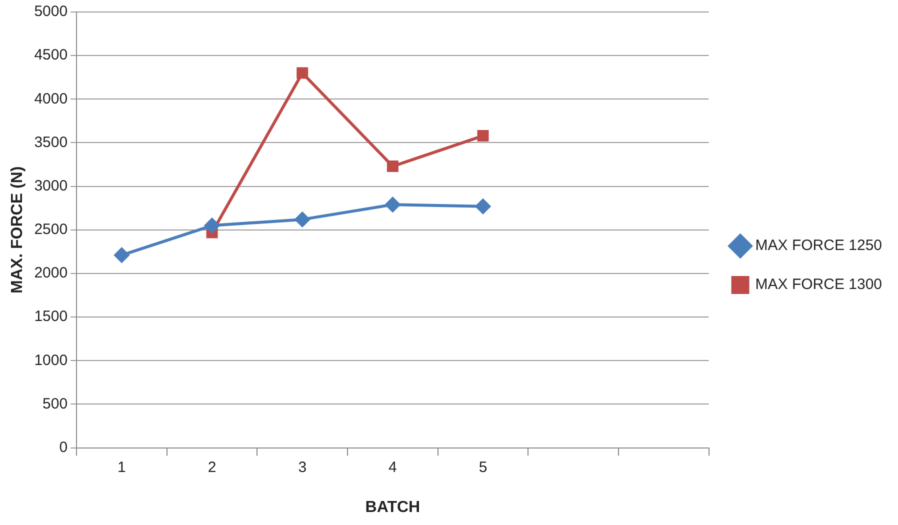 The image size is (898, 525). What do you see at coordinates (818, 245) in the screenshot?
I see `legend-label: MAX FORCE 1250` at bounding box center [818, 245].